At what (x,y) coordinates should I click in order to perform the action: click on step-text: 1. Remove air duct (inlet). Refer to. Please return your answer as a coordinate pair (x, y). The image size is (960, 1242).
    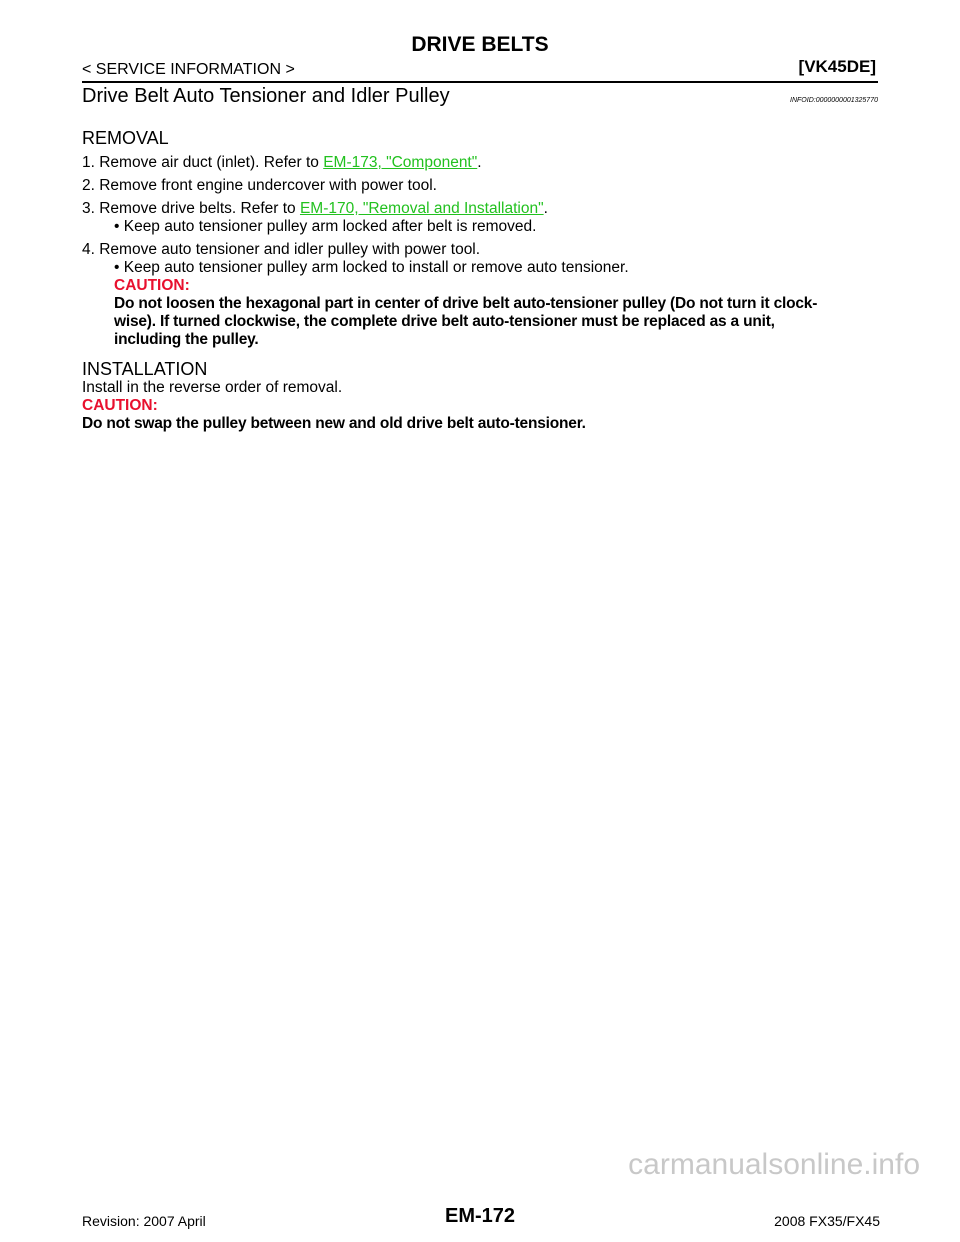
    Looking at the image, I should click on (203, 162).